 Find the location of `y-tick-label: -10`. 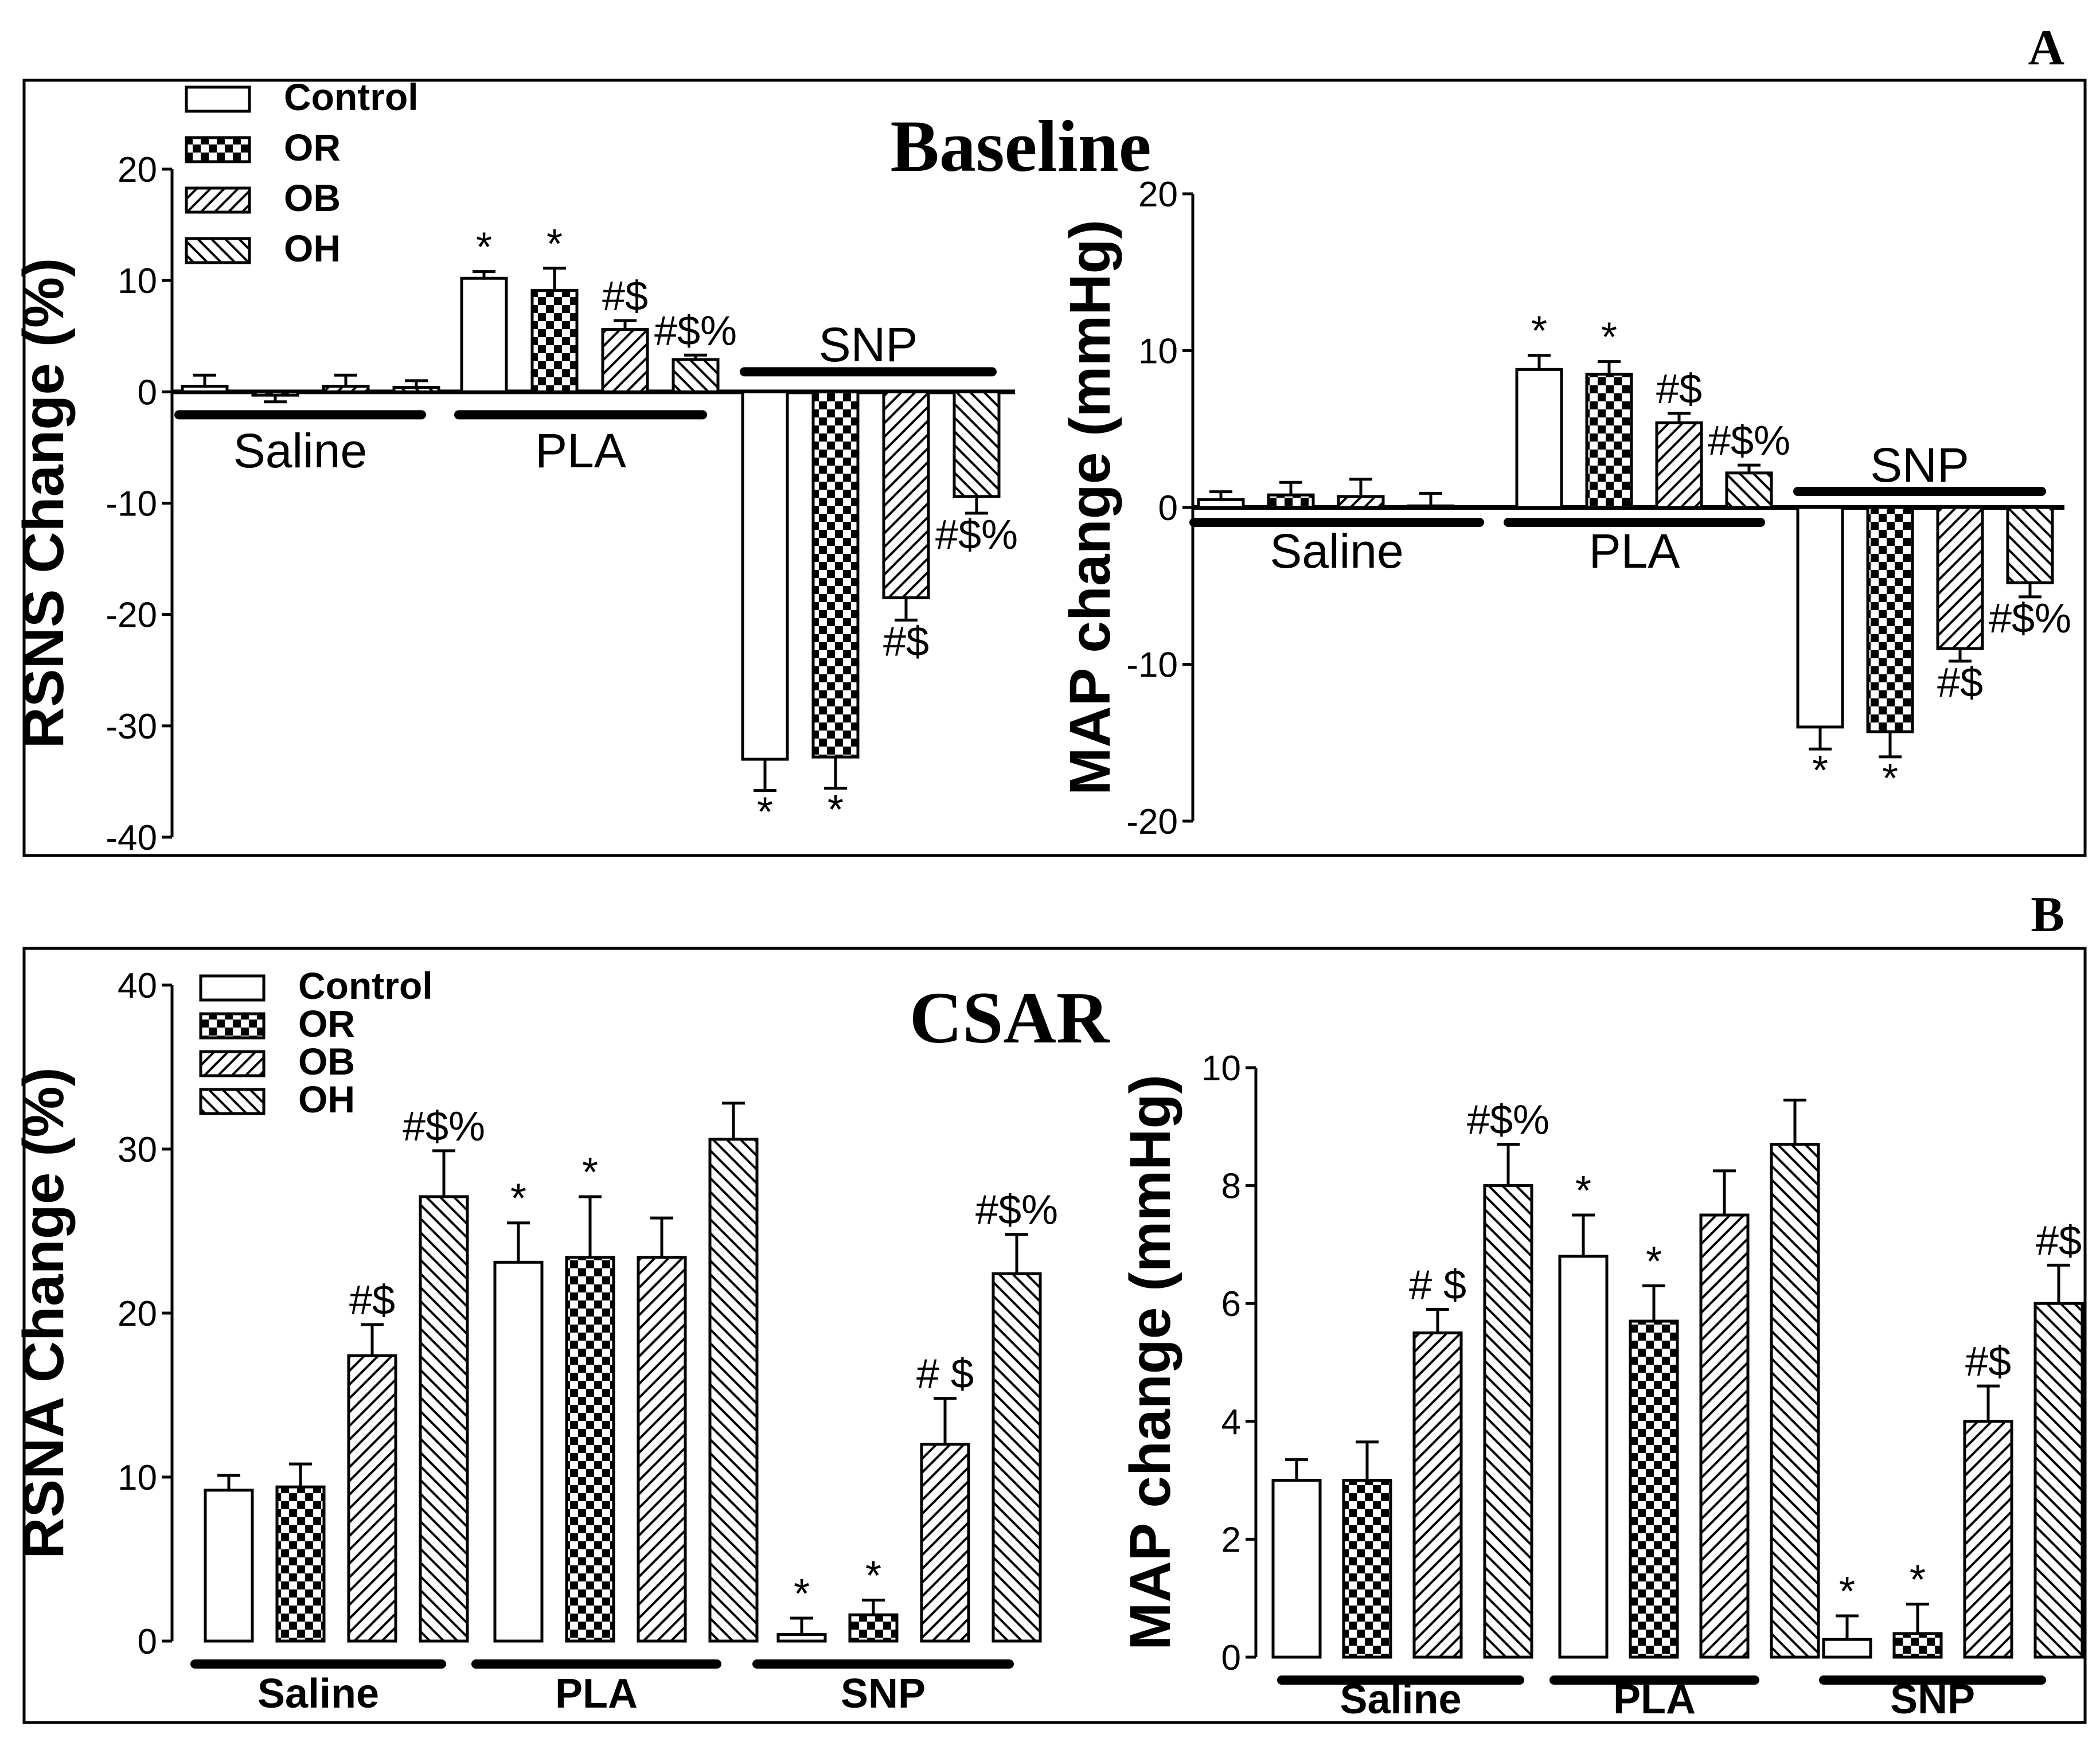

y-tick-label: -10 is located at coordinates (131, 504).